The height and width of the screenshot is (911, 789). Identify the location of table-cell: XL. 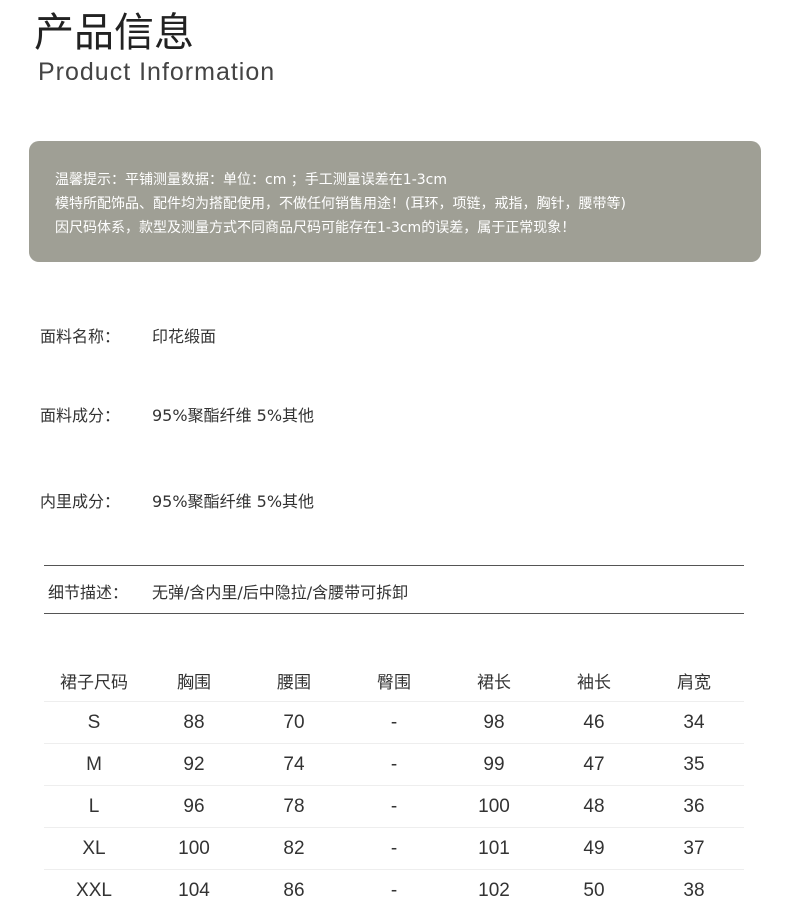
(94, 849).